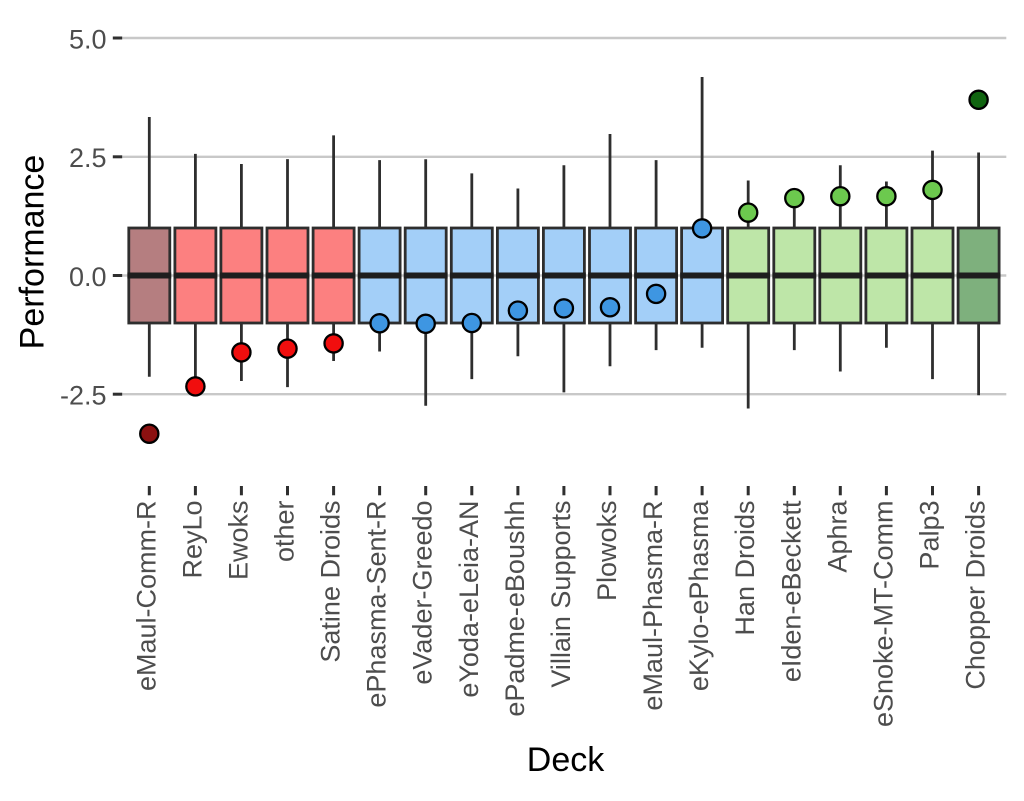 This screenshot has height=801, width=1024. Describe the element at coordinates (238, 541) in the screenshot. I see `svg-text: Ewoks` at that location.